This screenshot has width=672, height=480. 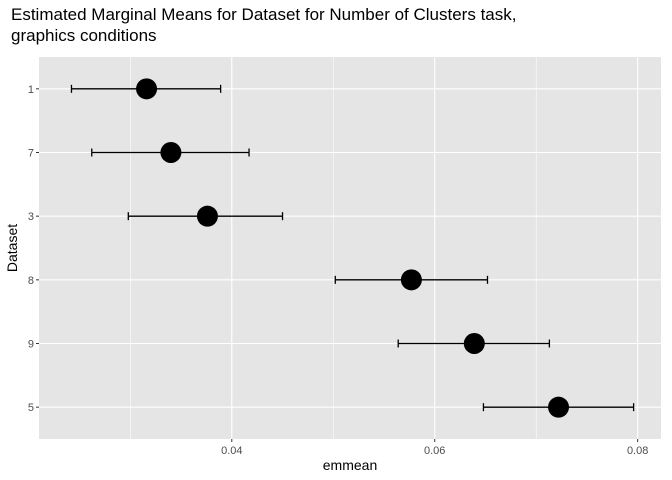 I want to click on y-tick-label: 8, so click(x=31, y=281).